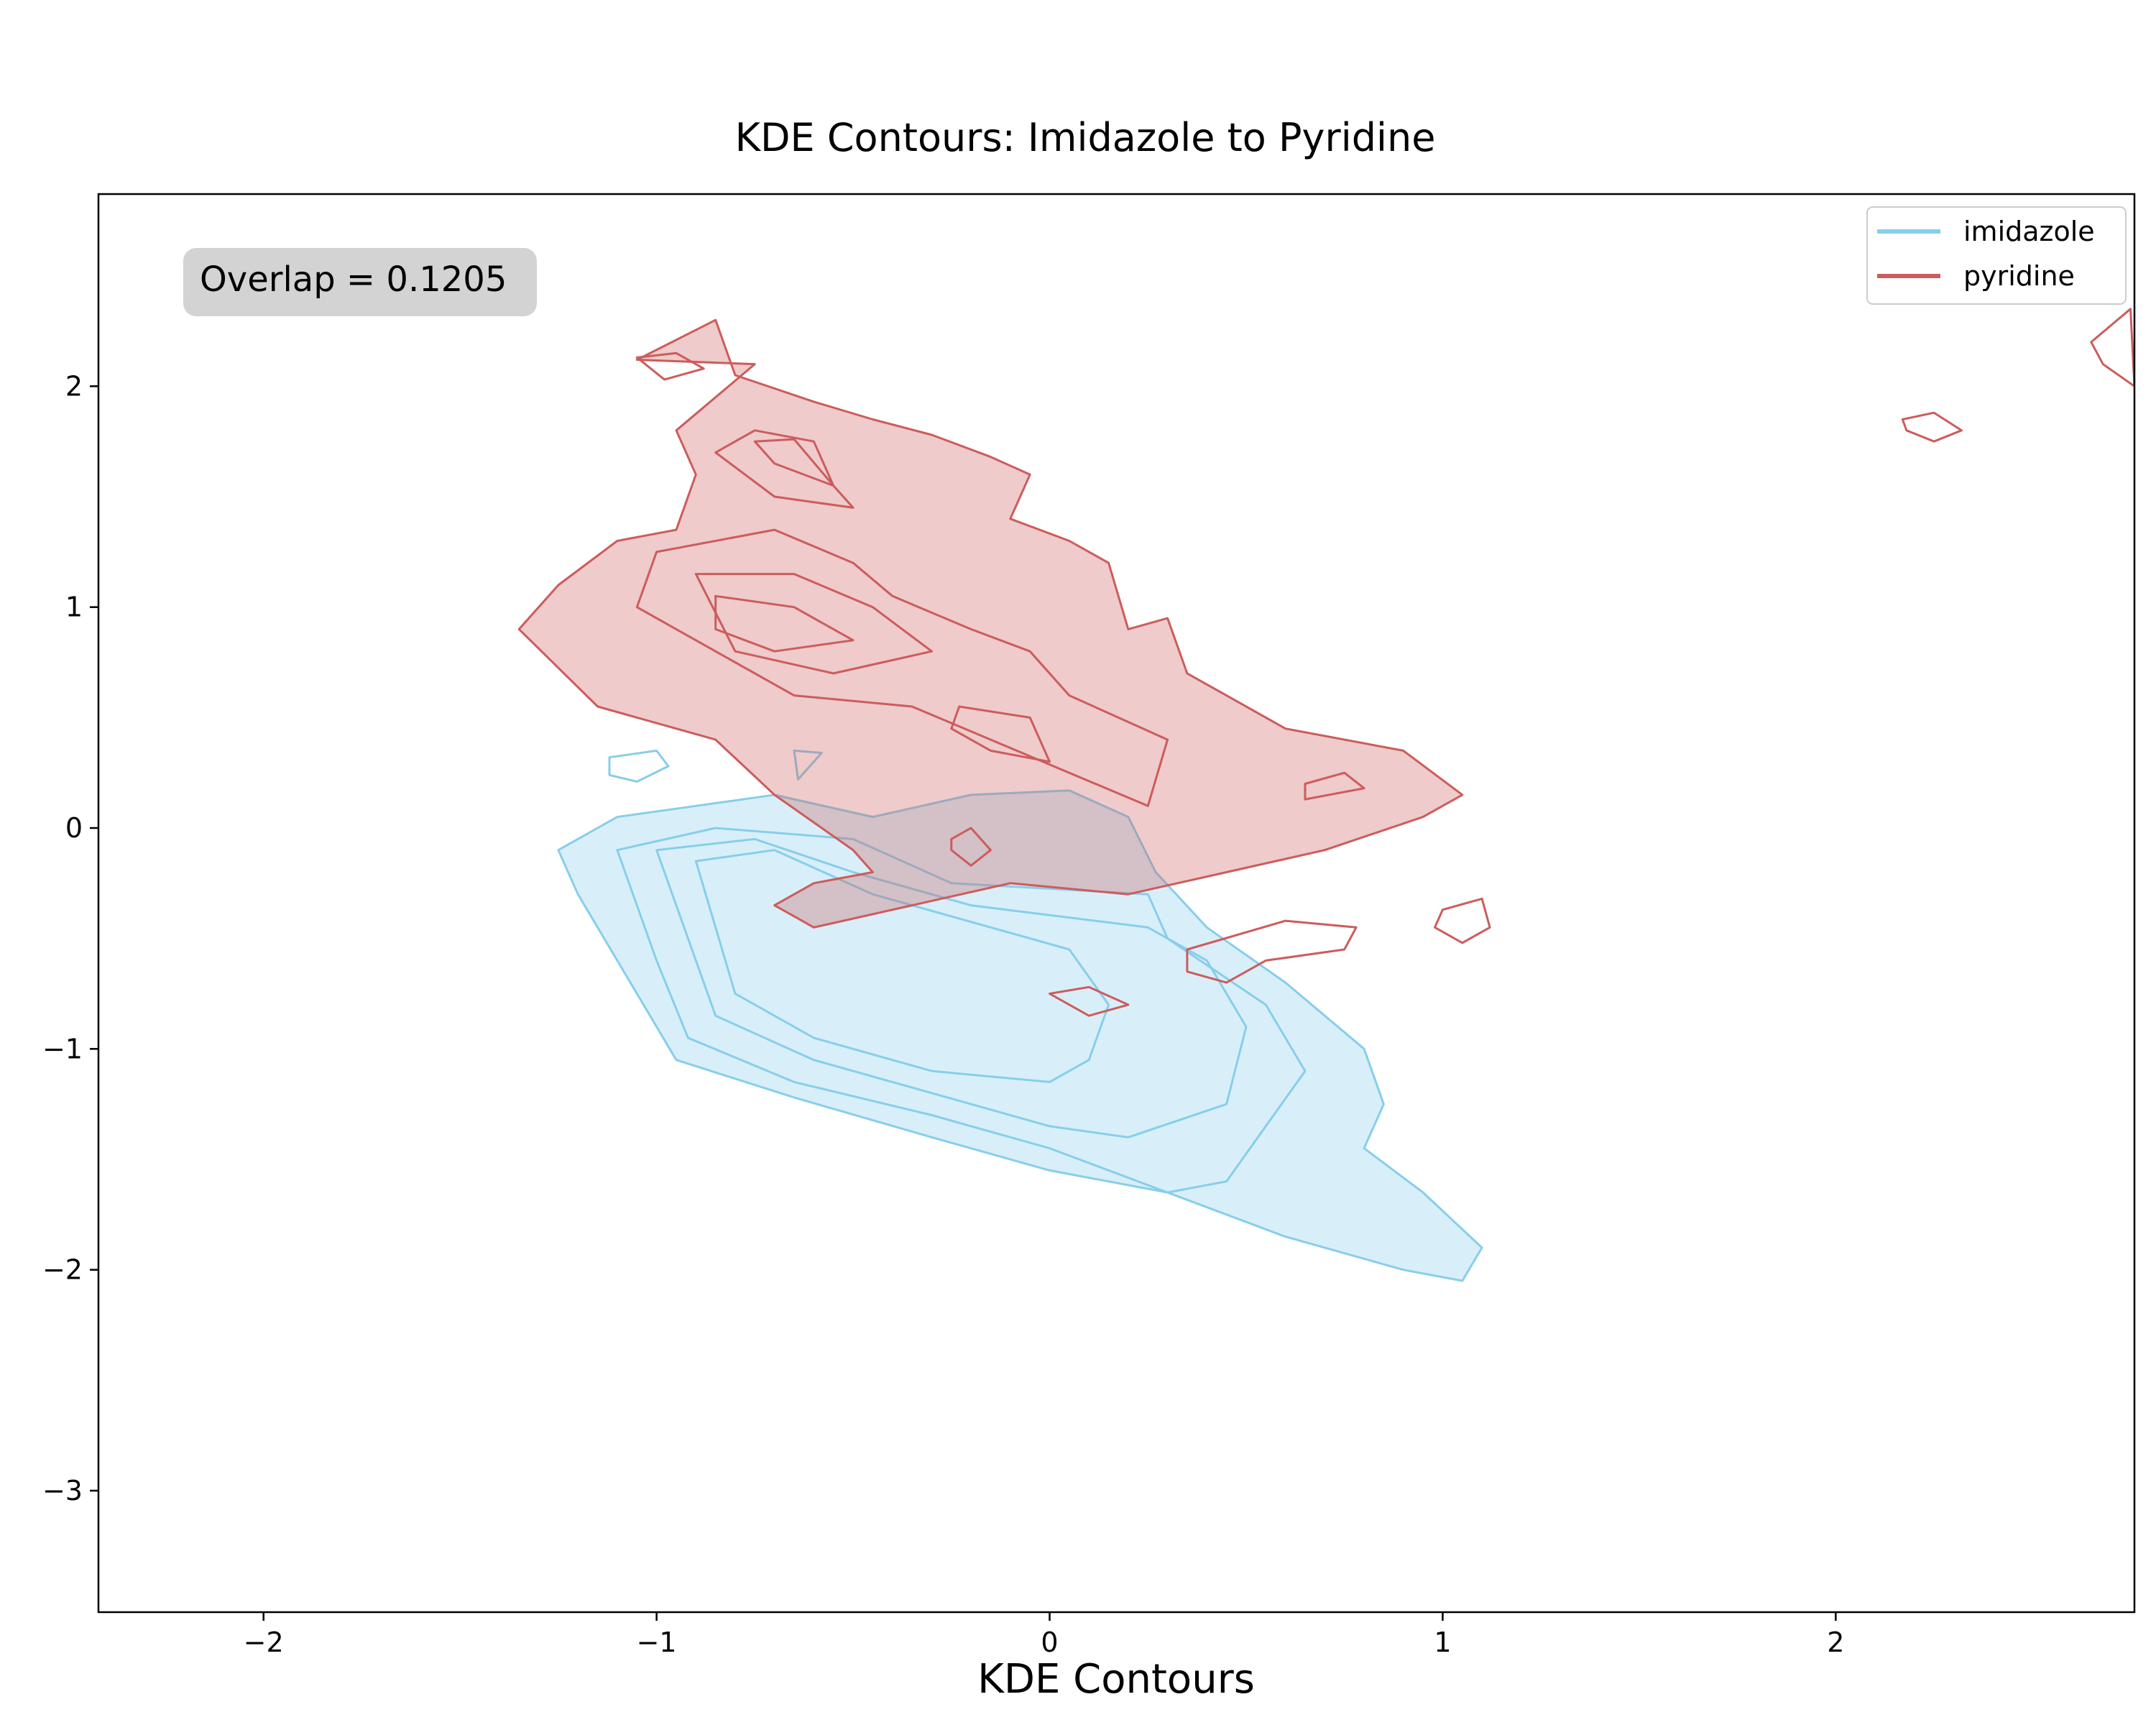  I want to click on x-axis-label: KDE Contours, so click(1116, 1679).